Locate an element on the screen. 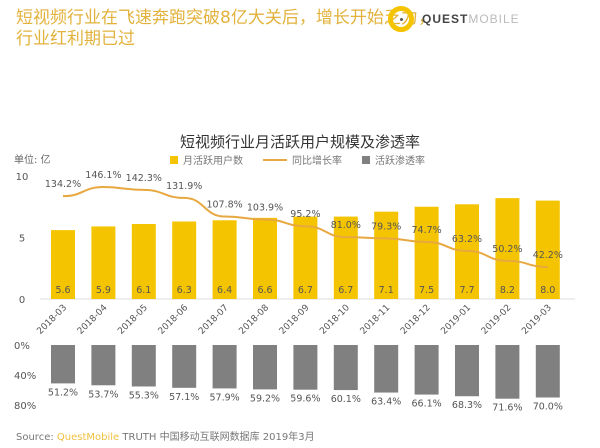 The height and width of the screenshot is (448, 600). y2-tick-label: 80% is located at coordinates (25, 406).